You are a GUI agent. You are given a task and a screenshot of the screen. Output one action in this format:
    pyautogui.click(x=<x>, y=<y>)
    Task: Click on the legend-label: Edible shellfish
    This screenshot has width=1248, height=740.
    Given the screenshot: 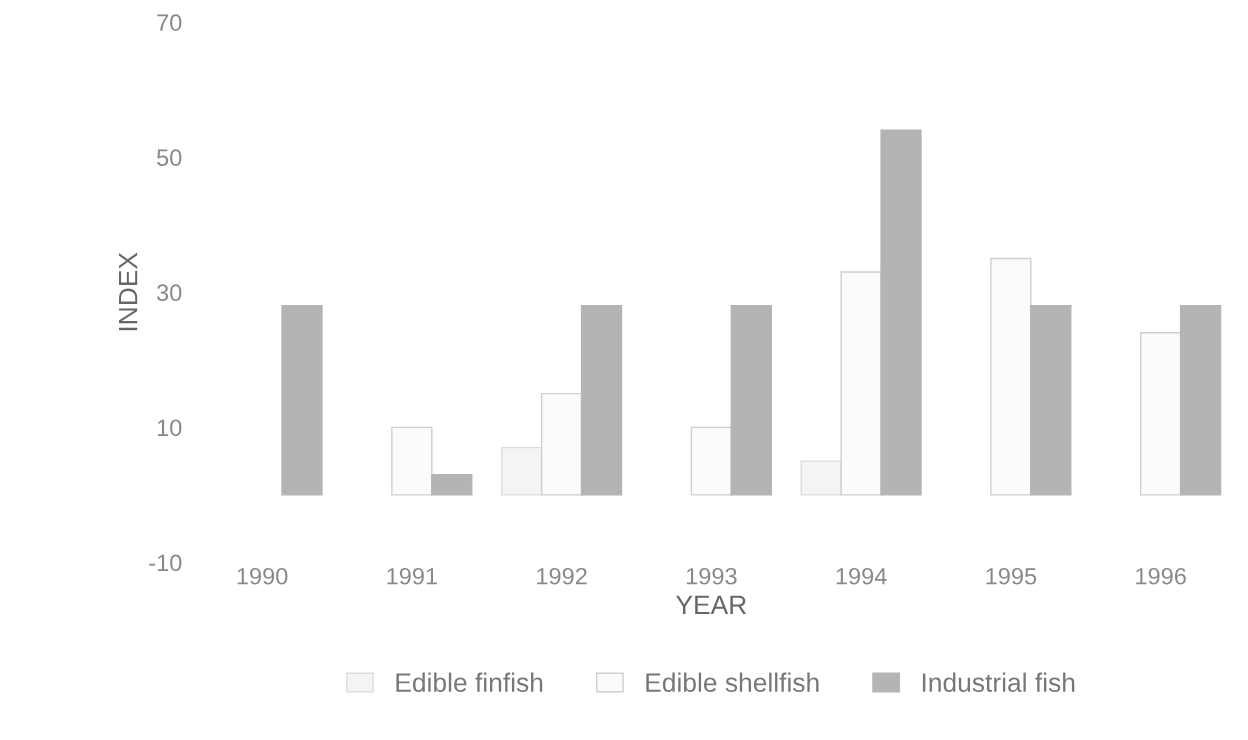 What is the action you would take?
    pyautogui.click(x=732, y=682)
    